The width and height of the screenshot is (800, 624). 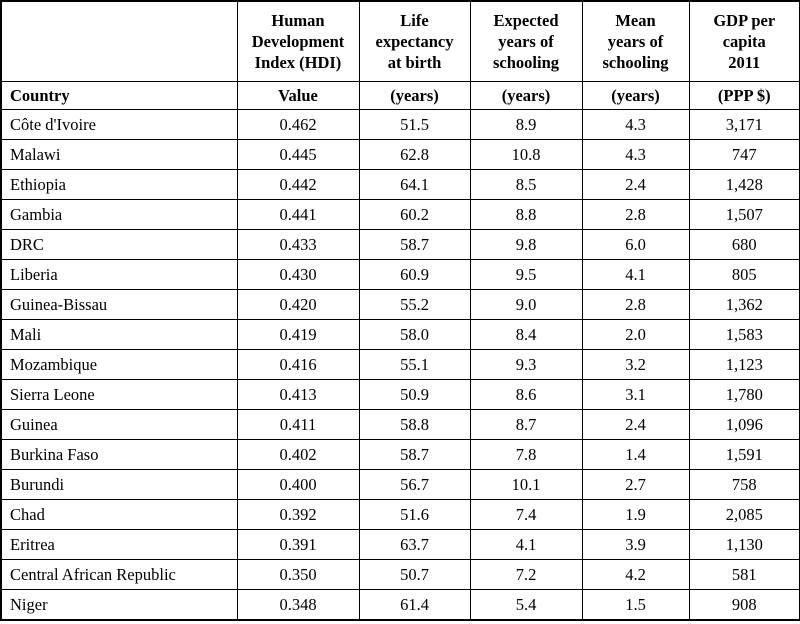 What do you see at coordinates (744, 544) in the screenshot?
I see `gdp-cell: 1,130` at bounding box center [744, 544].